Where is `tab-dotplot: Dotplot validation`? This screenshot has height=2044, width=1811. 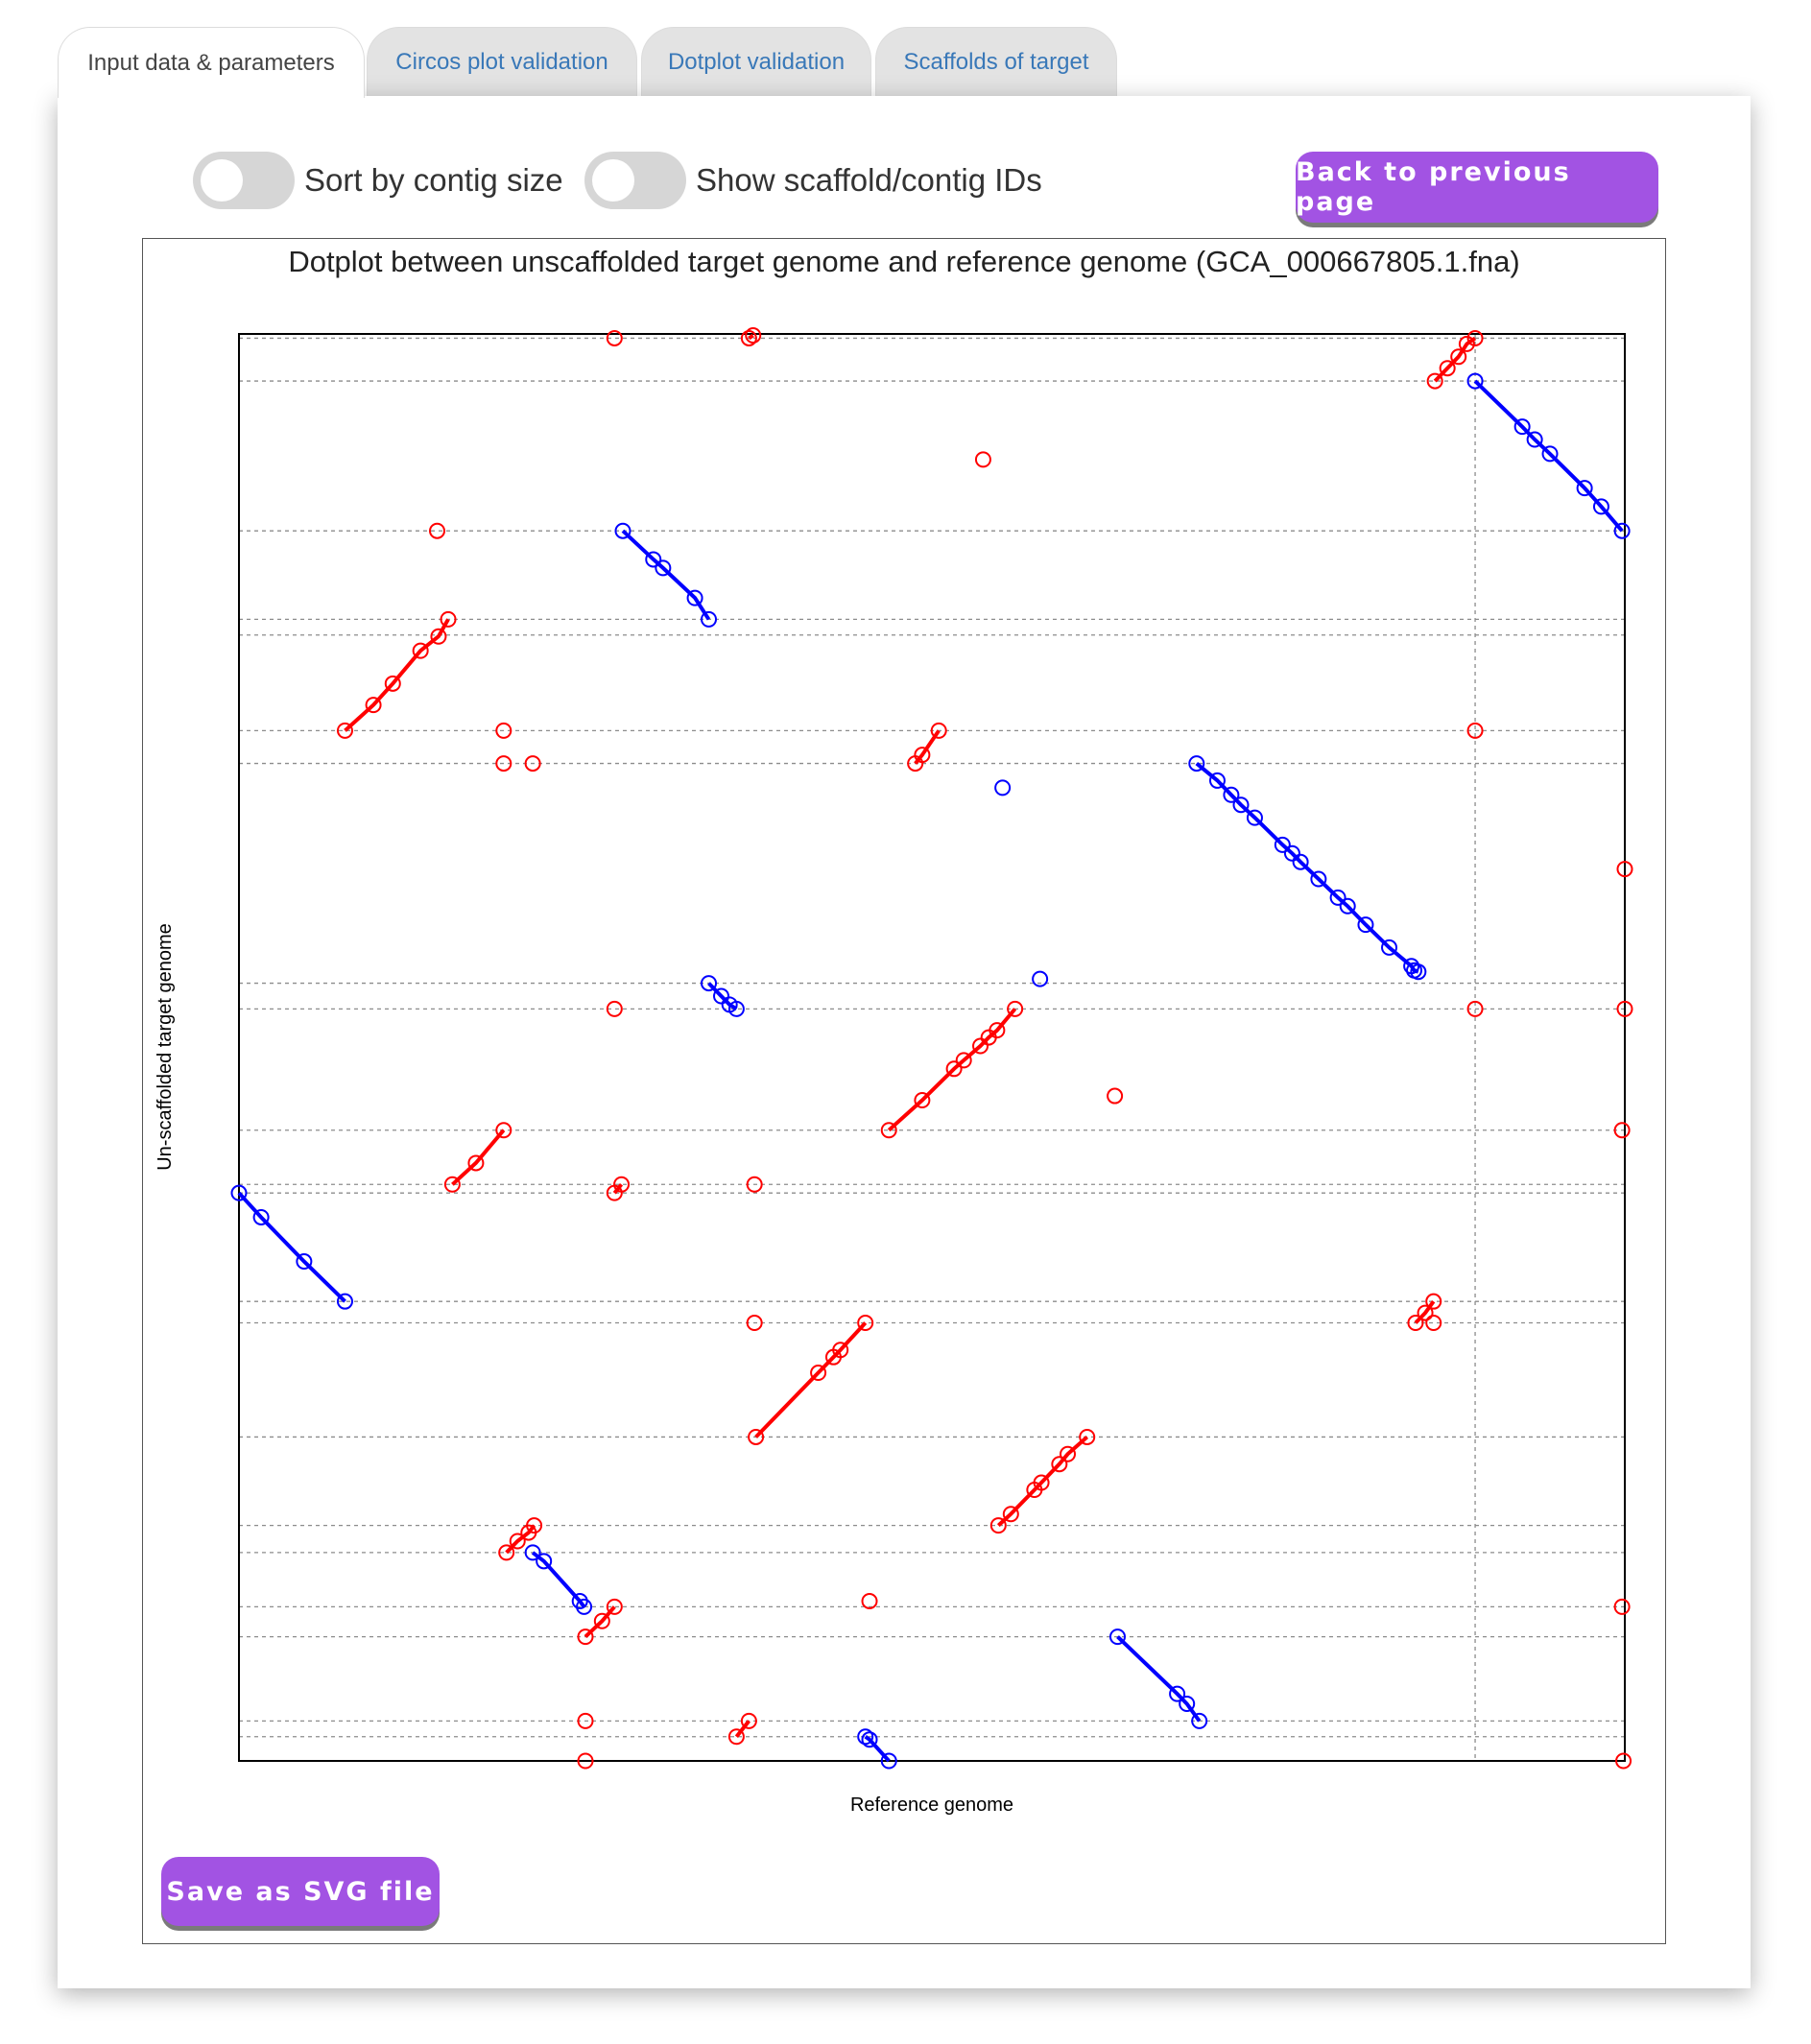
tab-dotplot: Dotplot validation is located at coordinates (756, 61).